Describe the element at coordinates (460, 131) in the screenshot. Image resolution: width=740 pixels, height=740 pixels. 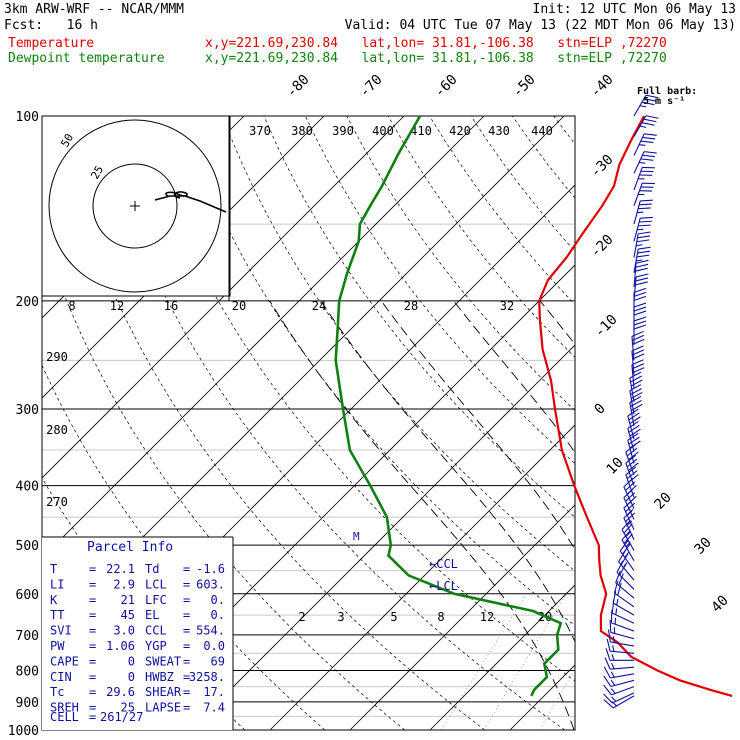
I see `theta-label: 420` at that location.